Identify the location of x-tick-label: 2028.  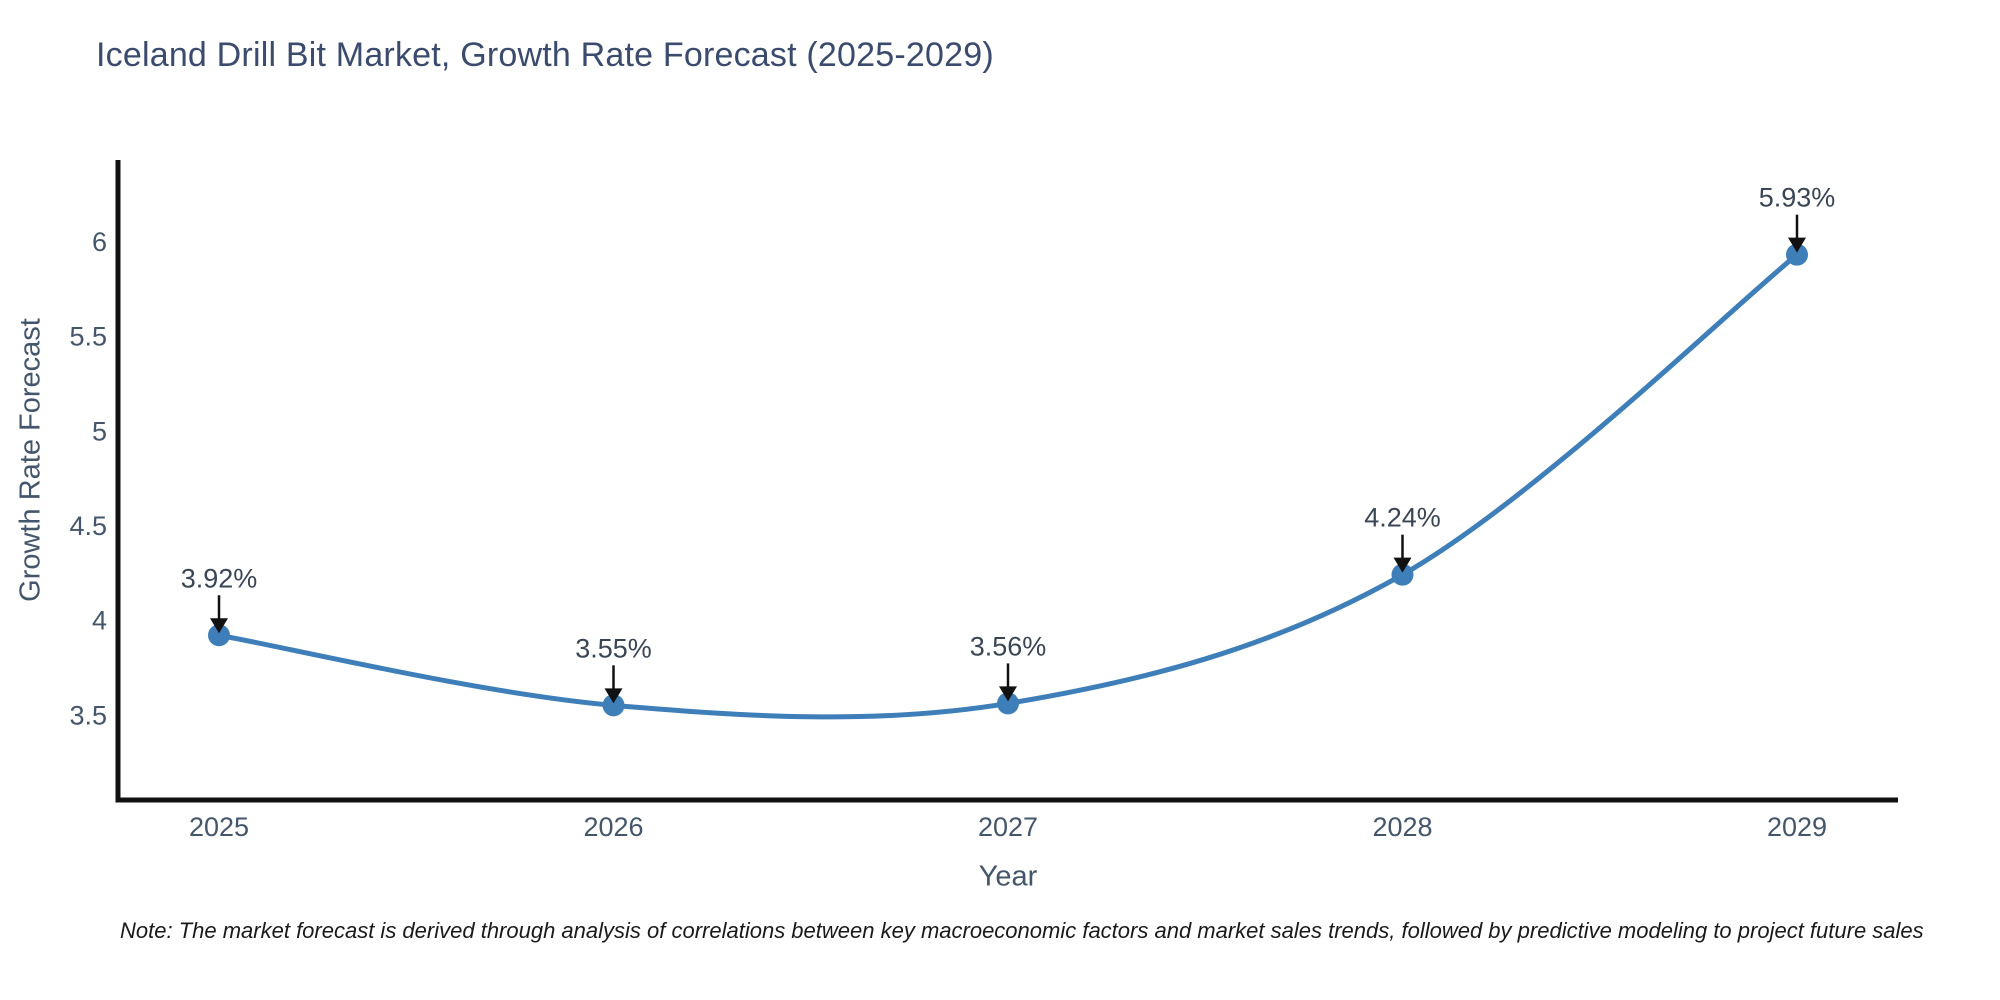
(1402, 827).